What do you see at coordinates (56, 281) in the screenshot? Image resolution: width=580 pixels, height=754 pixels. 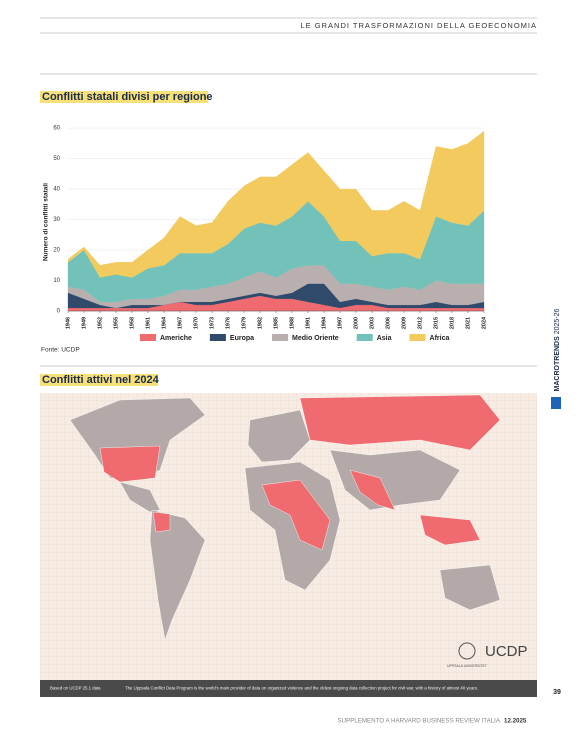 I see `y-tick-label: 10` at bounding box center [56, 281].